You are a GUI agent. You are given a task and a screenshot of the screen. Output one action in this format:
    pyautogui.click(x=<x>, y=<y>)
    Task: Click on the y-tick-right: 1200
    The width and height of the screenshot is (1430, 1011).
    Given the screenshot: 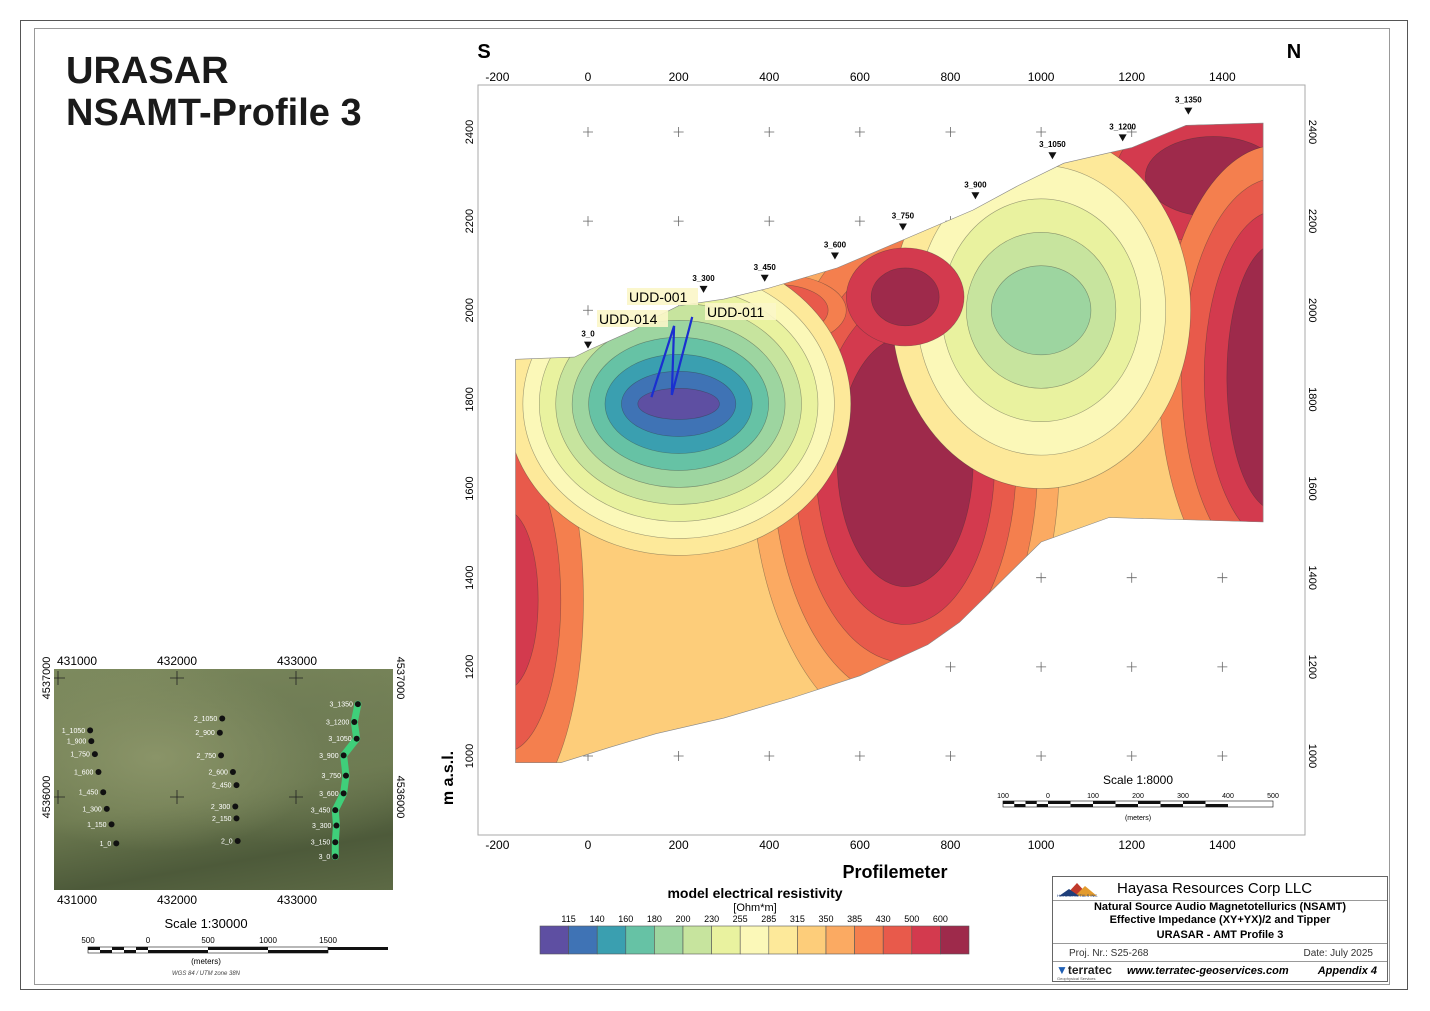 What is the action you would take?
    pyautogui.click(x=1312, y=667)
    